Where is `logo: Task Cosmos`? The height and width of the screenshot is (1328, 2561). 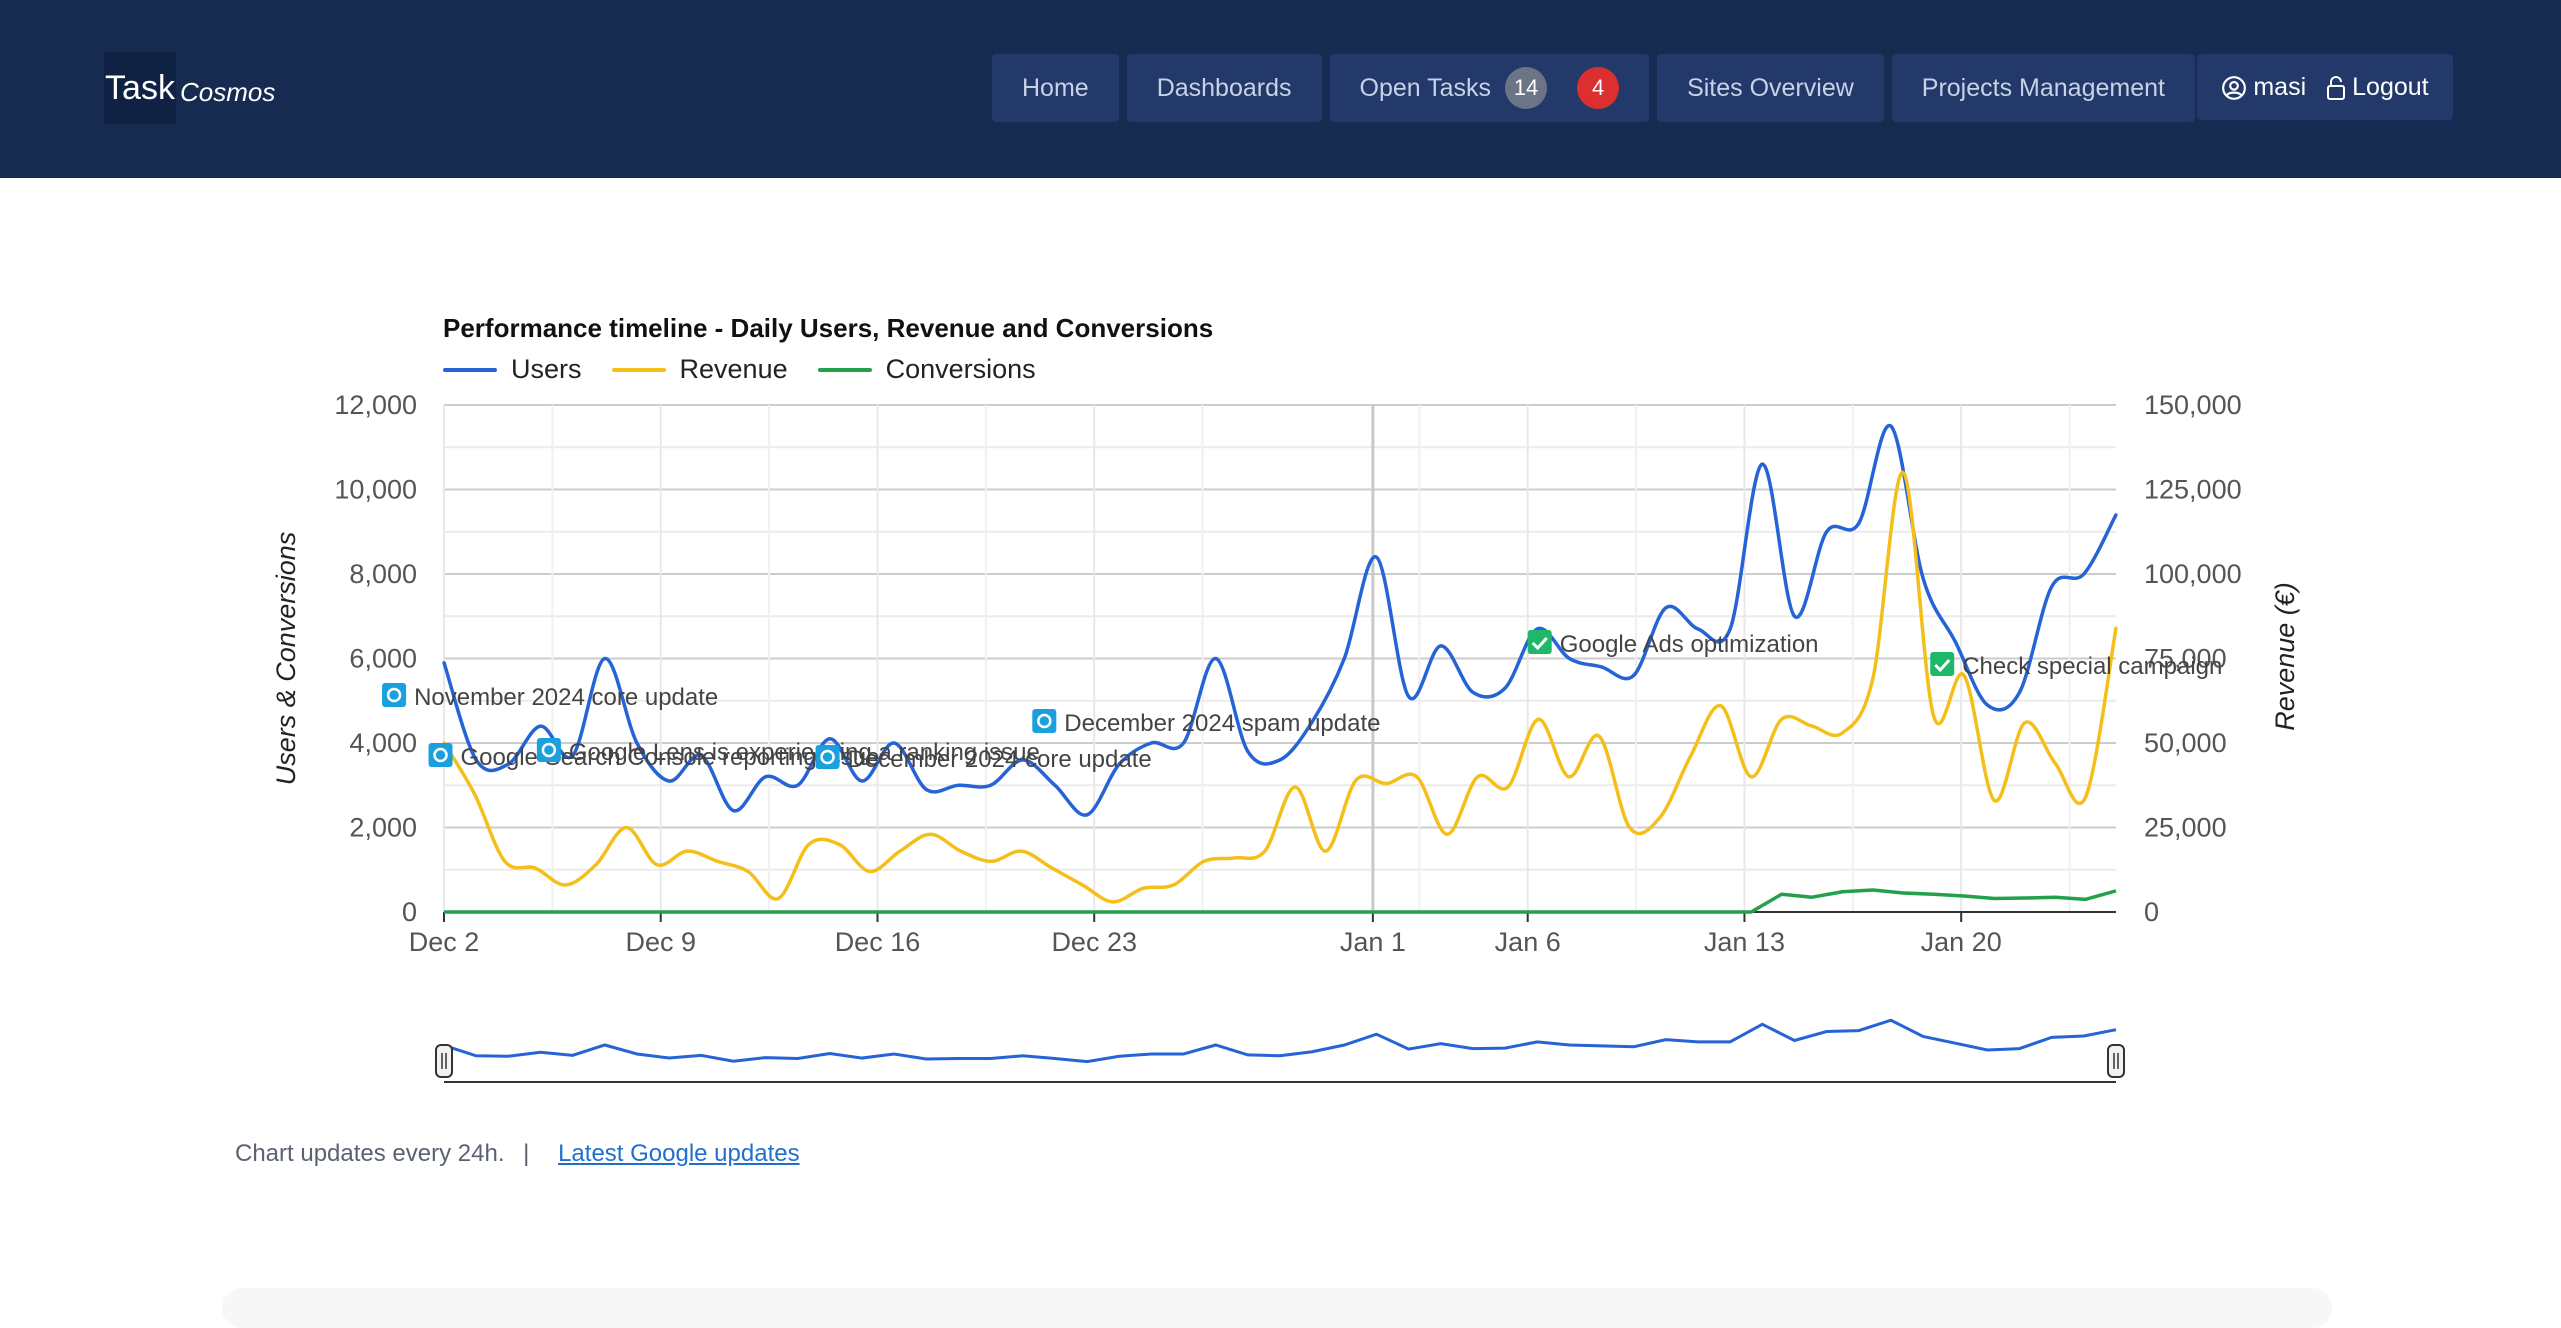 logo: Task Cosmos is located at coordinates (189, 88).